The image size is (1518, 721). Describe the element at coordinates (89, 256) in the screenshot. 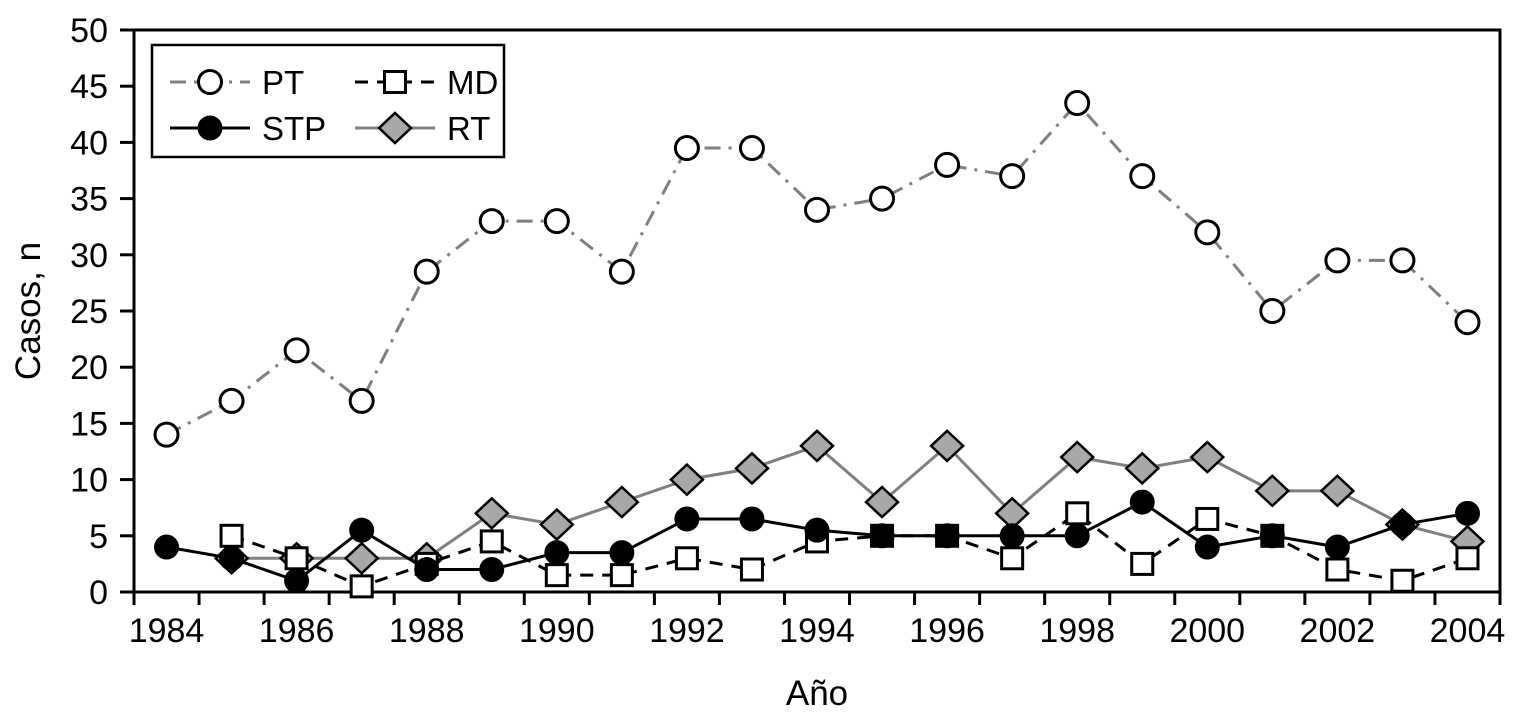

I see `y-tick-label: 30` at that location.